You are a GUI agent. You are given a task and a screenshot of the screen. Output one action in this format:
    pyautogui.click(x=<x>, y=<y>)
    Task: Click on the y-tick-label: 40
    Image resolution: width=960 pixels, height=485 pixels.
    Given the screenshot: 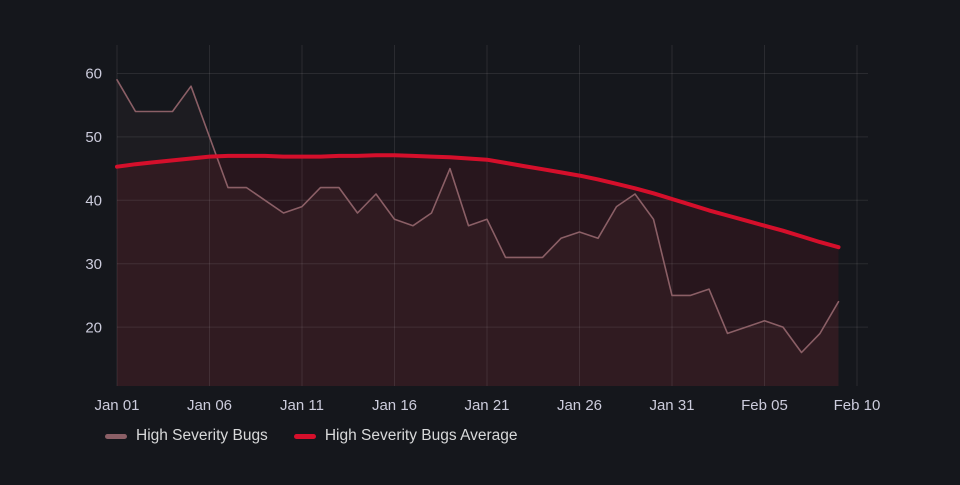 What is the action you would take?
    pyautogui.click(x=93, y=201)
    